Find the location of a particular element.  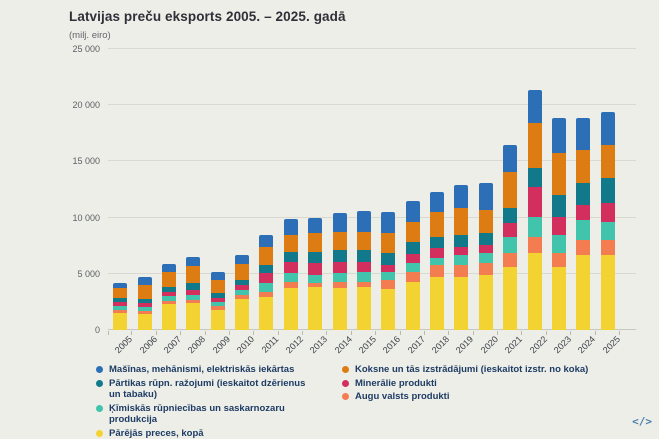

bar-2021 is located at coordinates (510, 237).